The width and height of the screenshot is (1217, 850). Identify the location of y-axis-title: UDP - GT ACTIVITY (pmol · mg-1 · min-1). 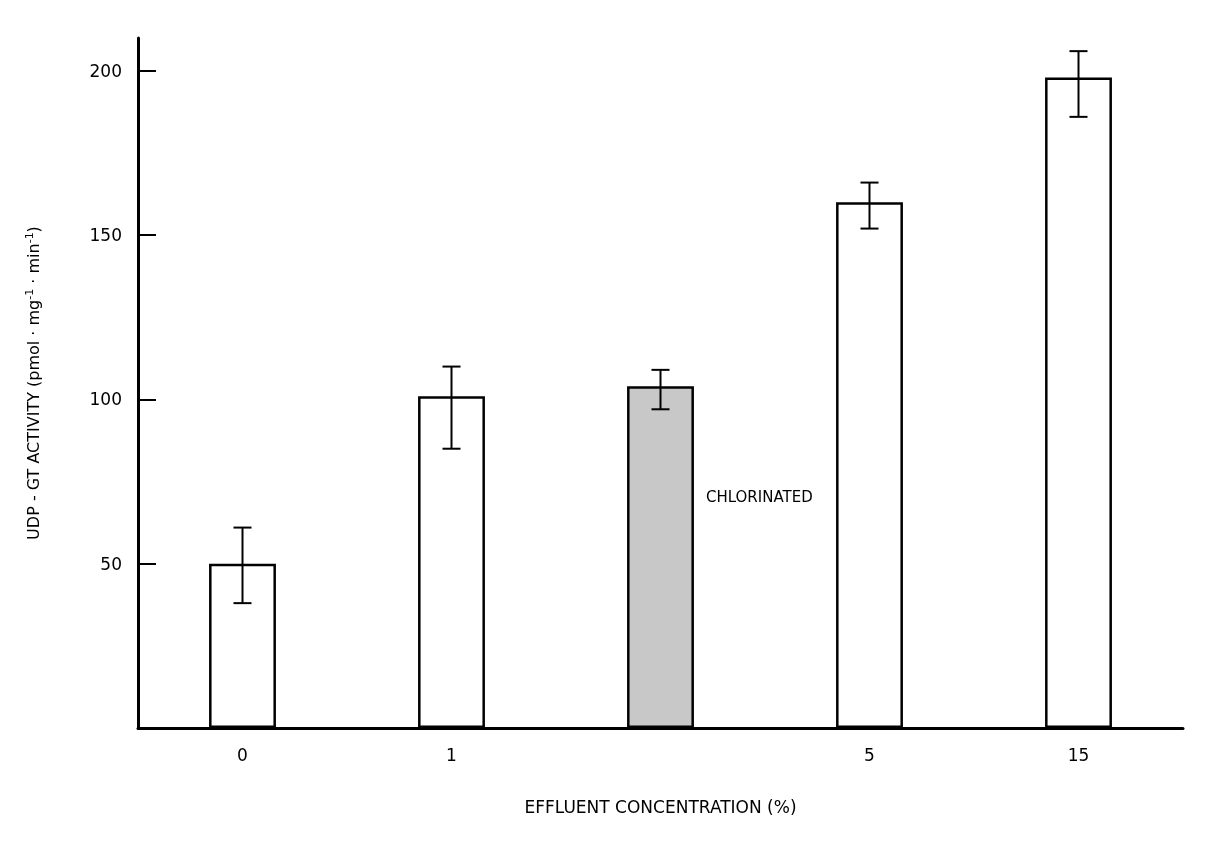
(33, 383).